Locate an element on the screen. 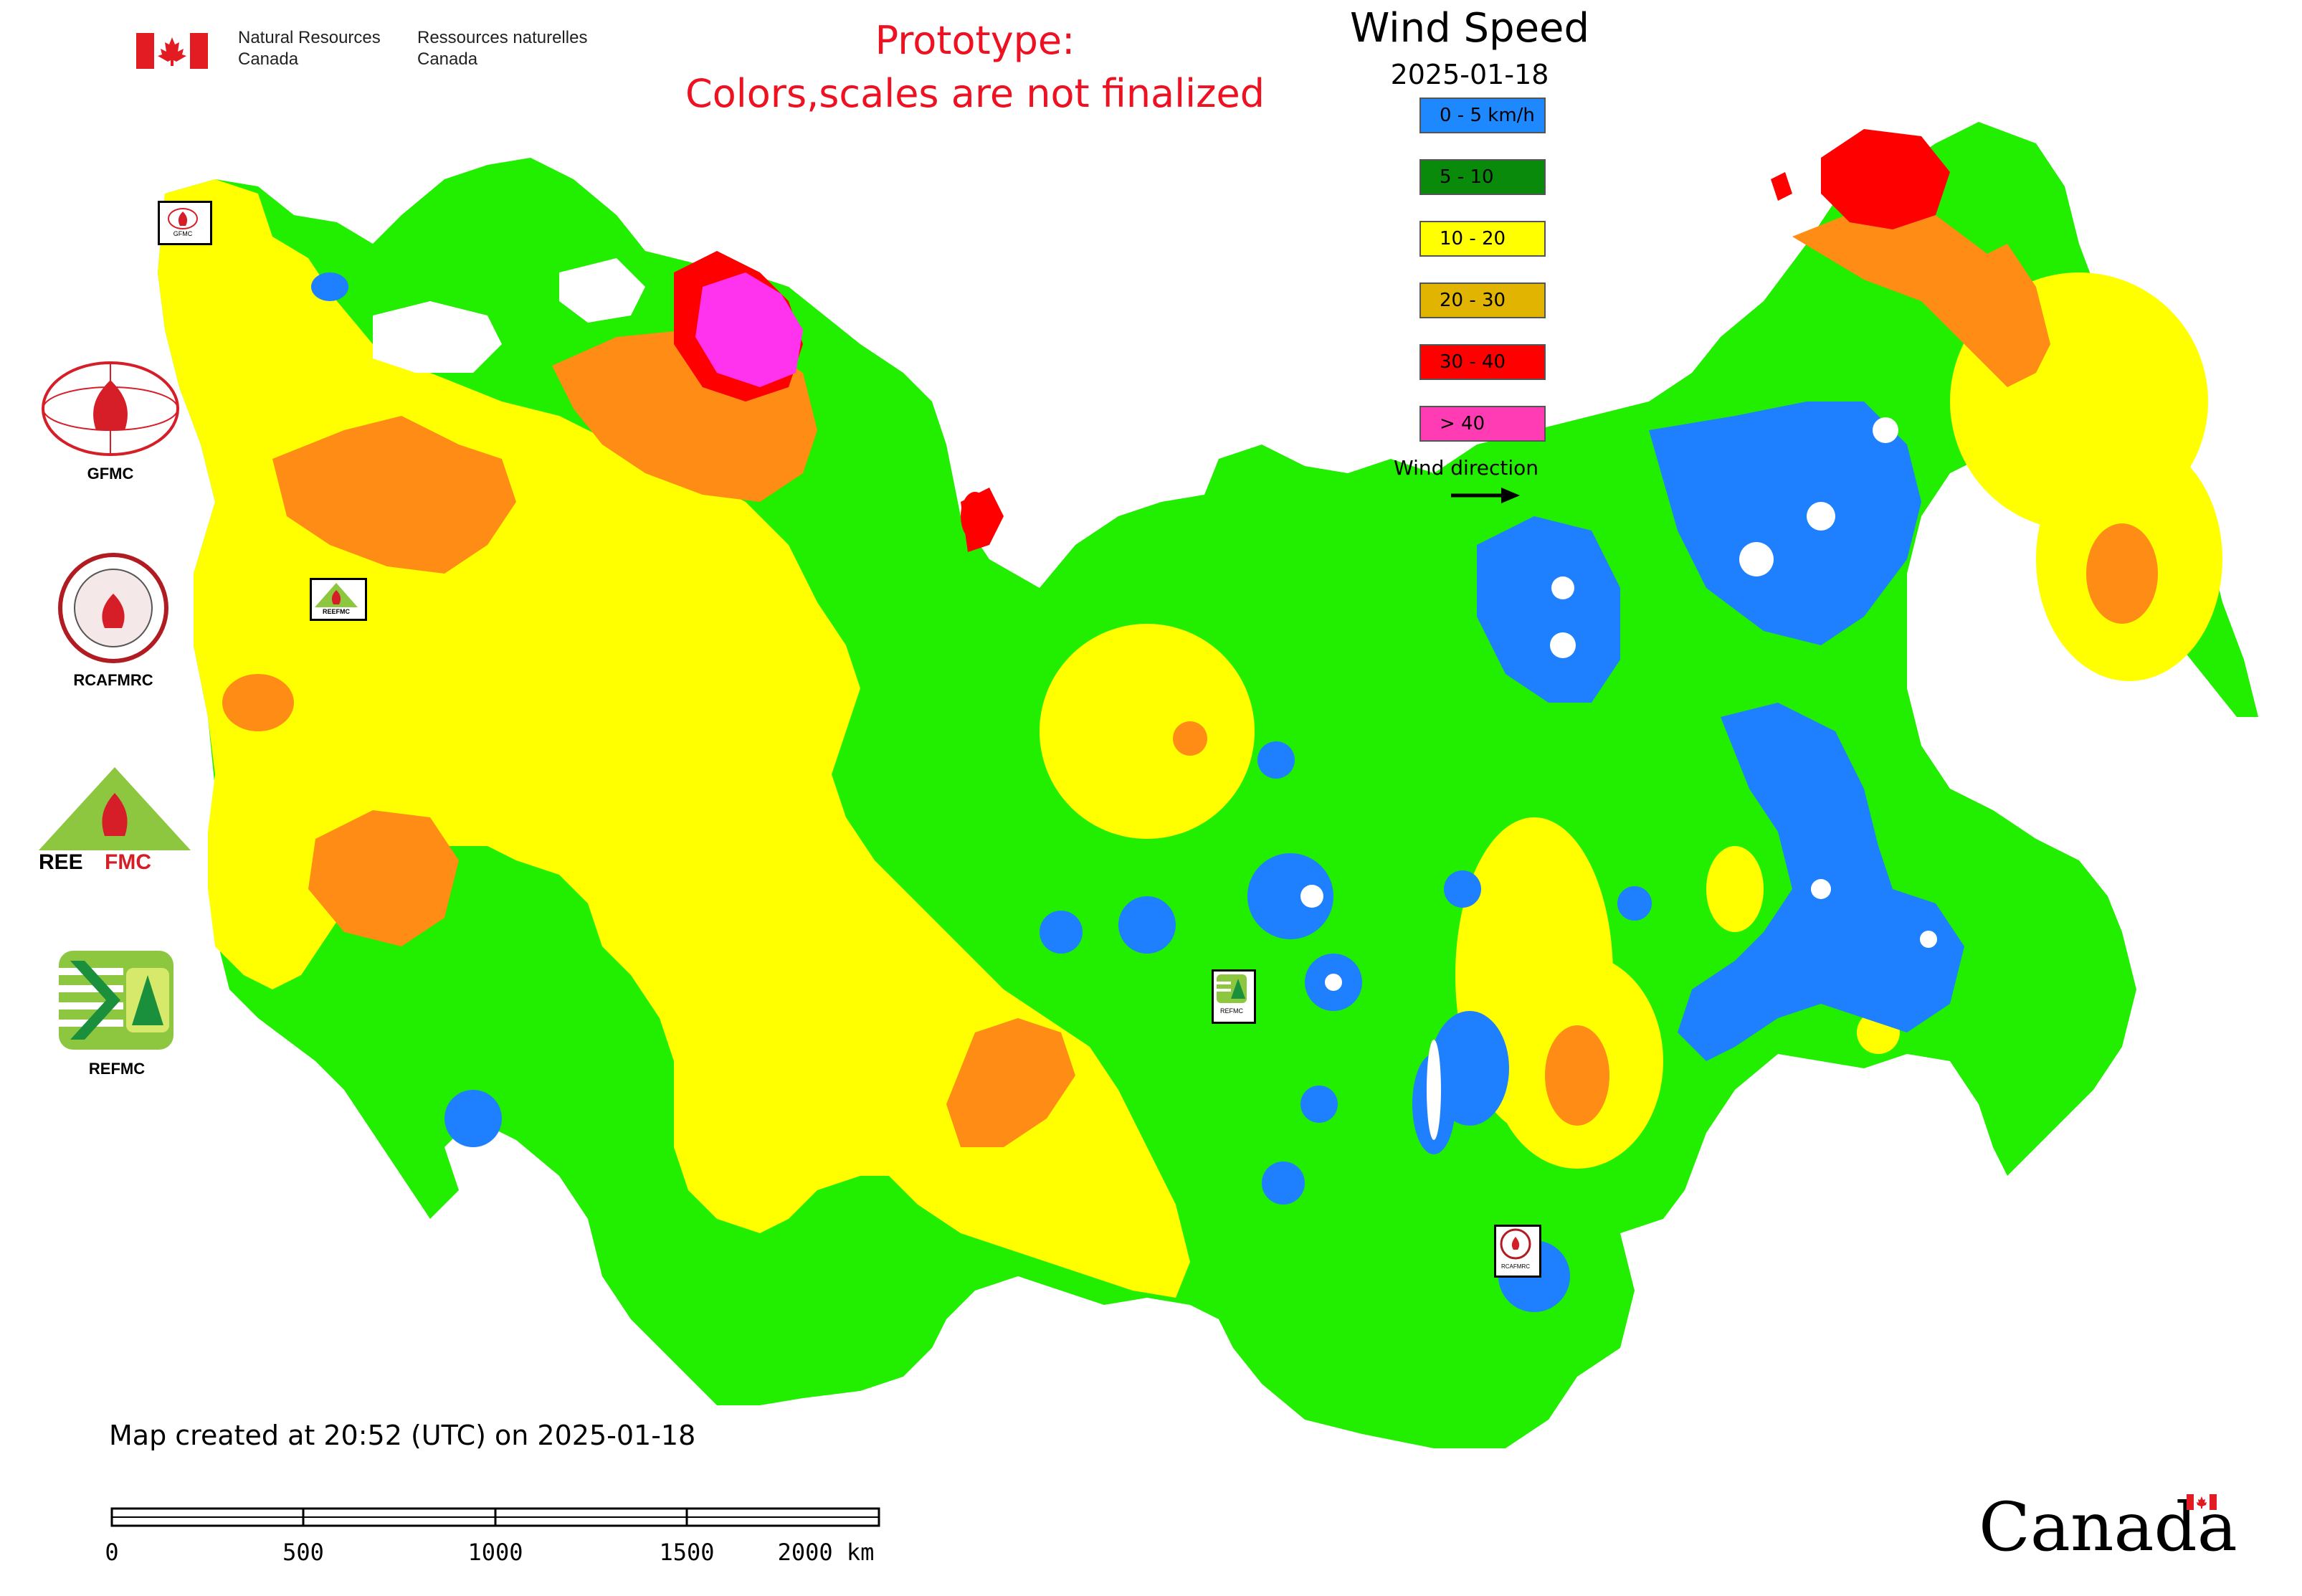 Image resolution: width=2302 pixels, height=1596 pixels. scale-bar: 0 500 1000 1500 2000 km is located at coordinates (494, 1540).